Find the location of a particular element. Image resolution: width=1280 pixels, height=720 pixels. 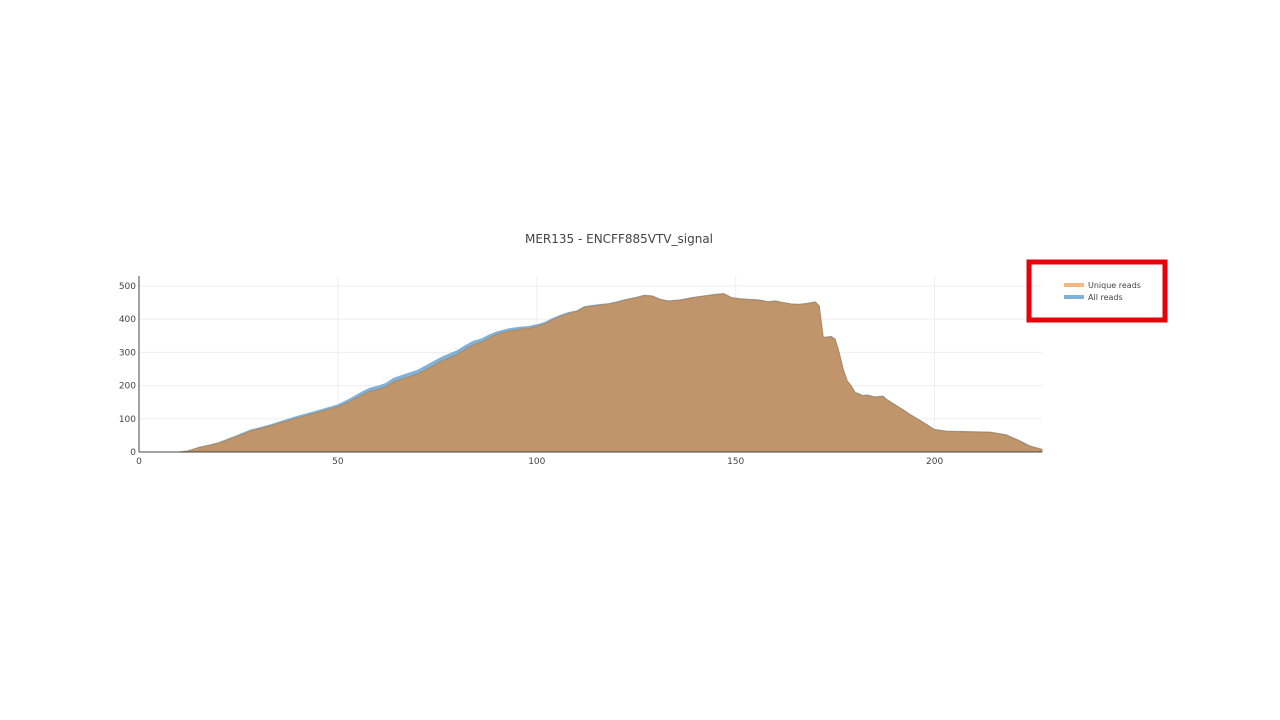

x-tick-label-0: 0 is located at coordinates (139, 462).